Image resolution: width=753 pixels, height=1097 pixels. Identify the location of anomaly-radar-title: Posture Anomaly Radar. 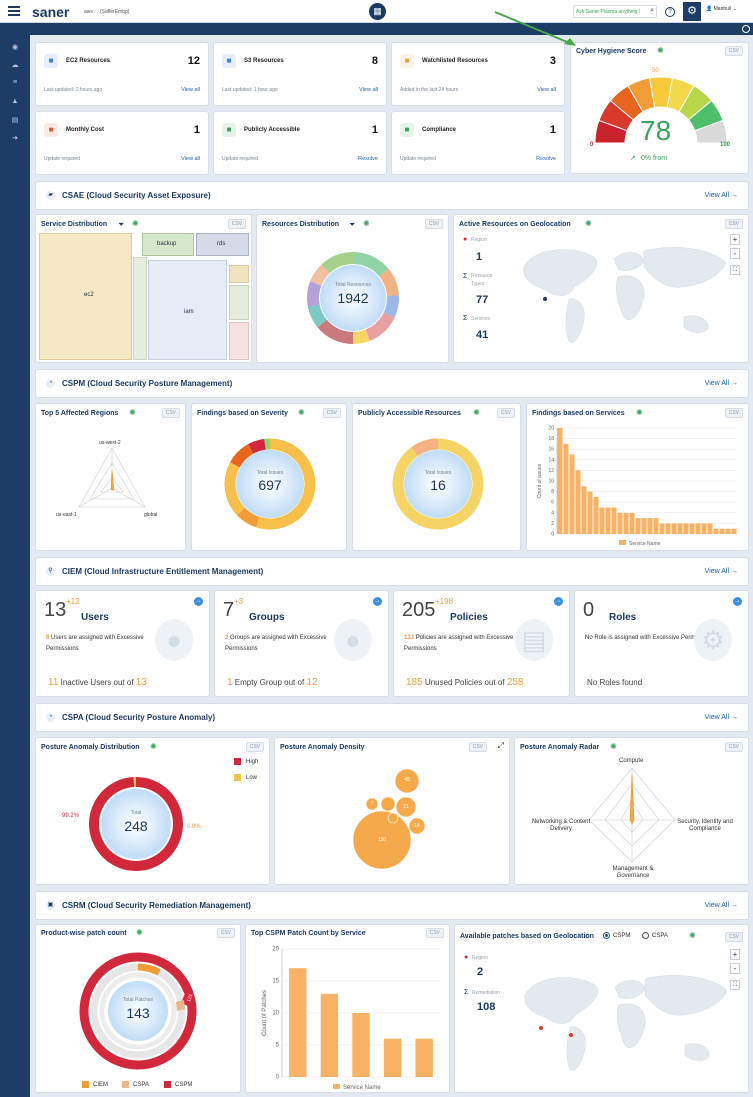
(560, 747).